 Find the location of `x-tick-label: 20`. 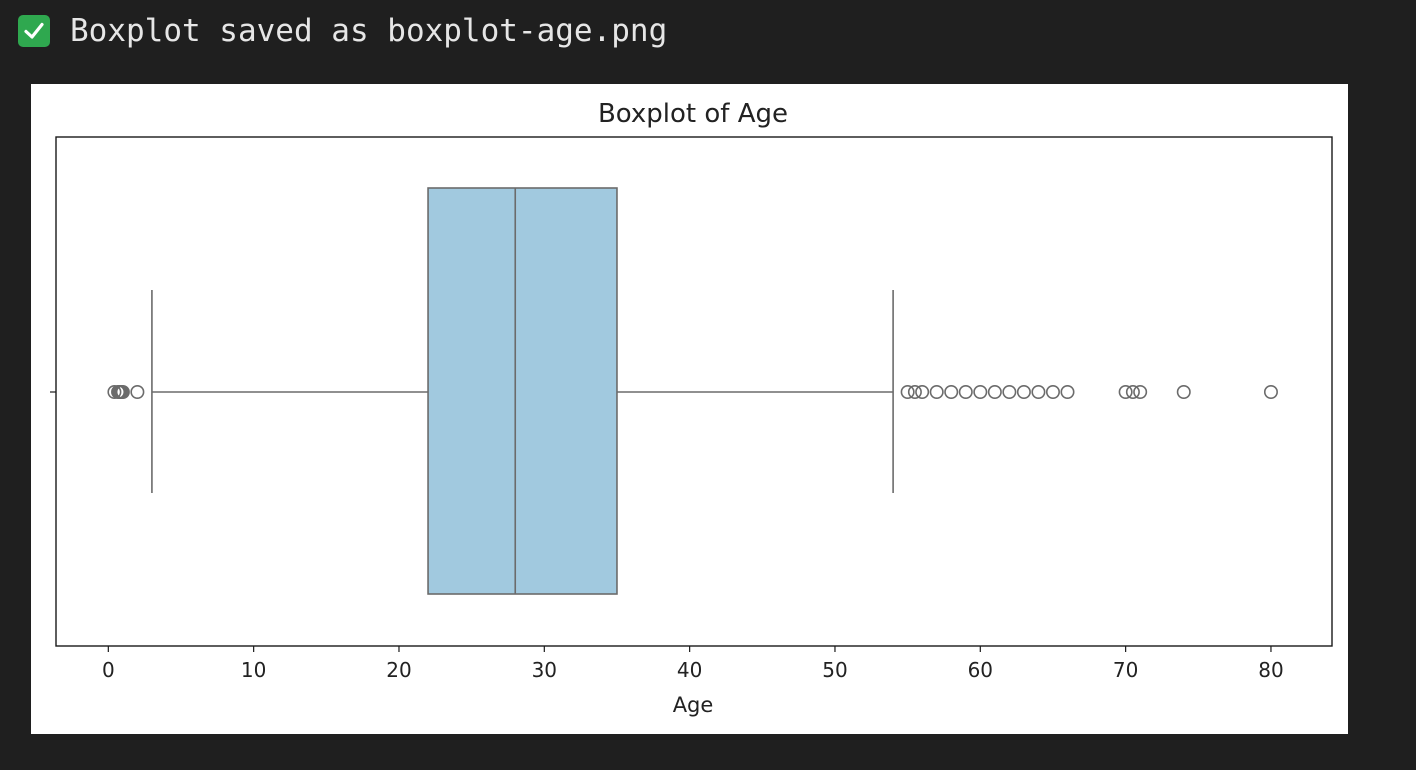

x-tick-label: 20 is located at coordinates (398, 670).